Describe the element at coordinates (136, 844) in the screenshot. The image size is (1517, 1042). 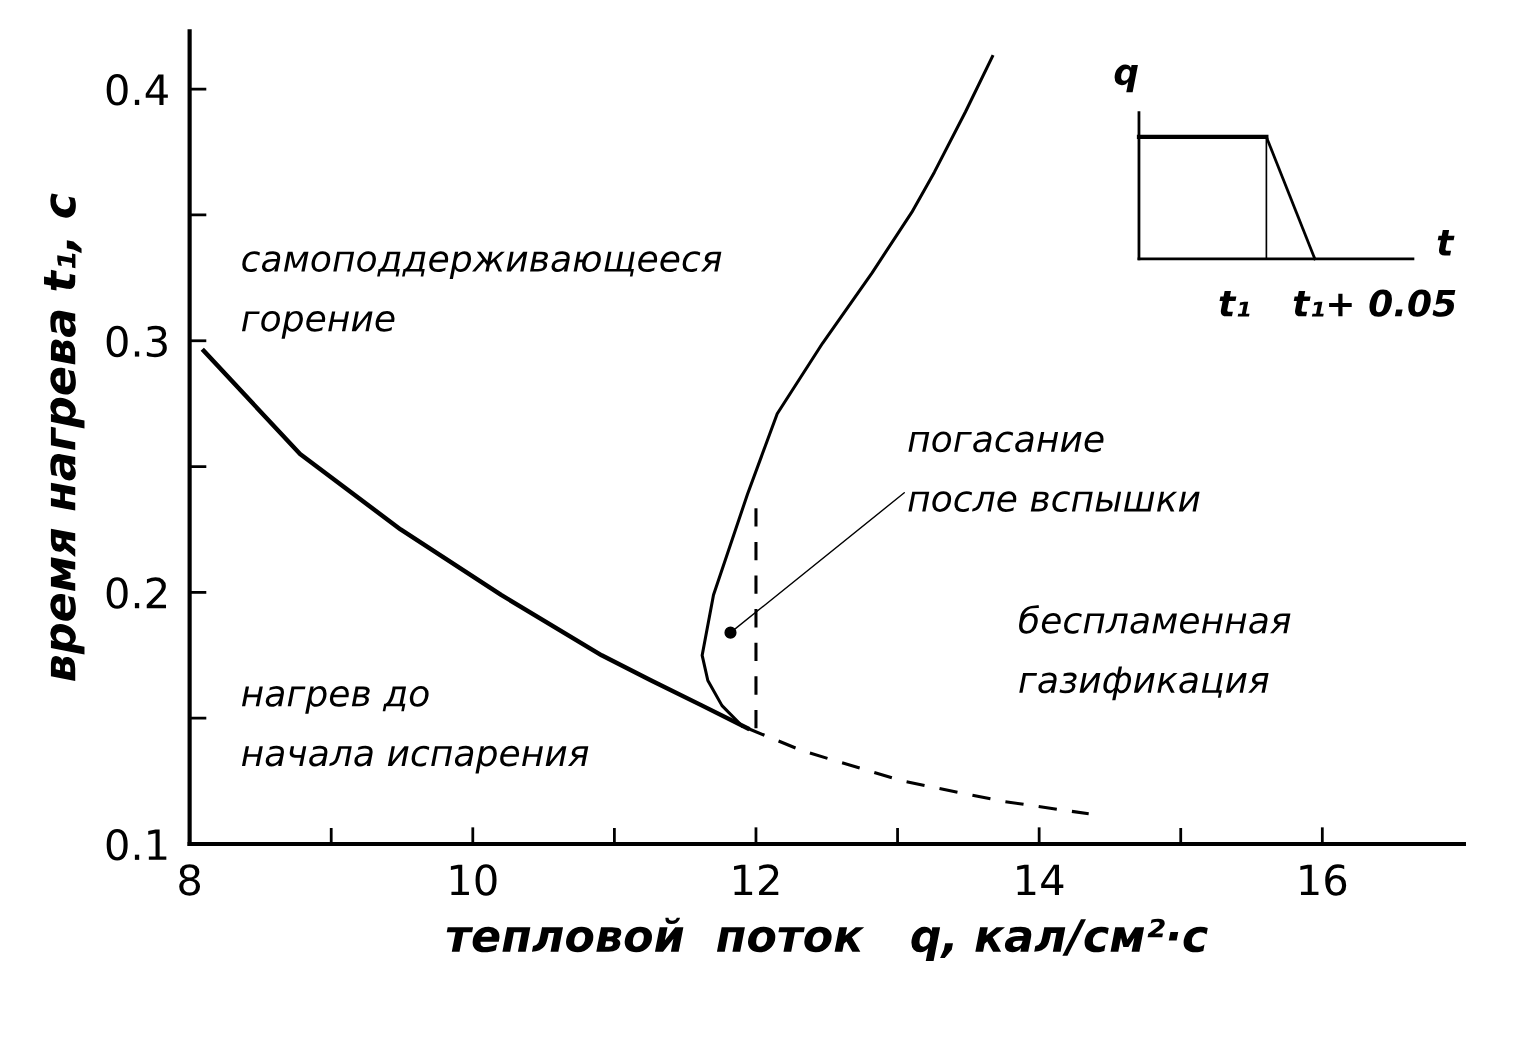
I see `y-tick-label: 0.1` at that location.